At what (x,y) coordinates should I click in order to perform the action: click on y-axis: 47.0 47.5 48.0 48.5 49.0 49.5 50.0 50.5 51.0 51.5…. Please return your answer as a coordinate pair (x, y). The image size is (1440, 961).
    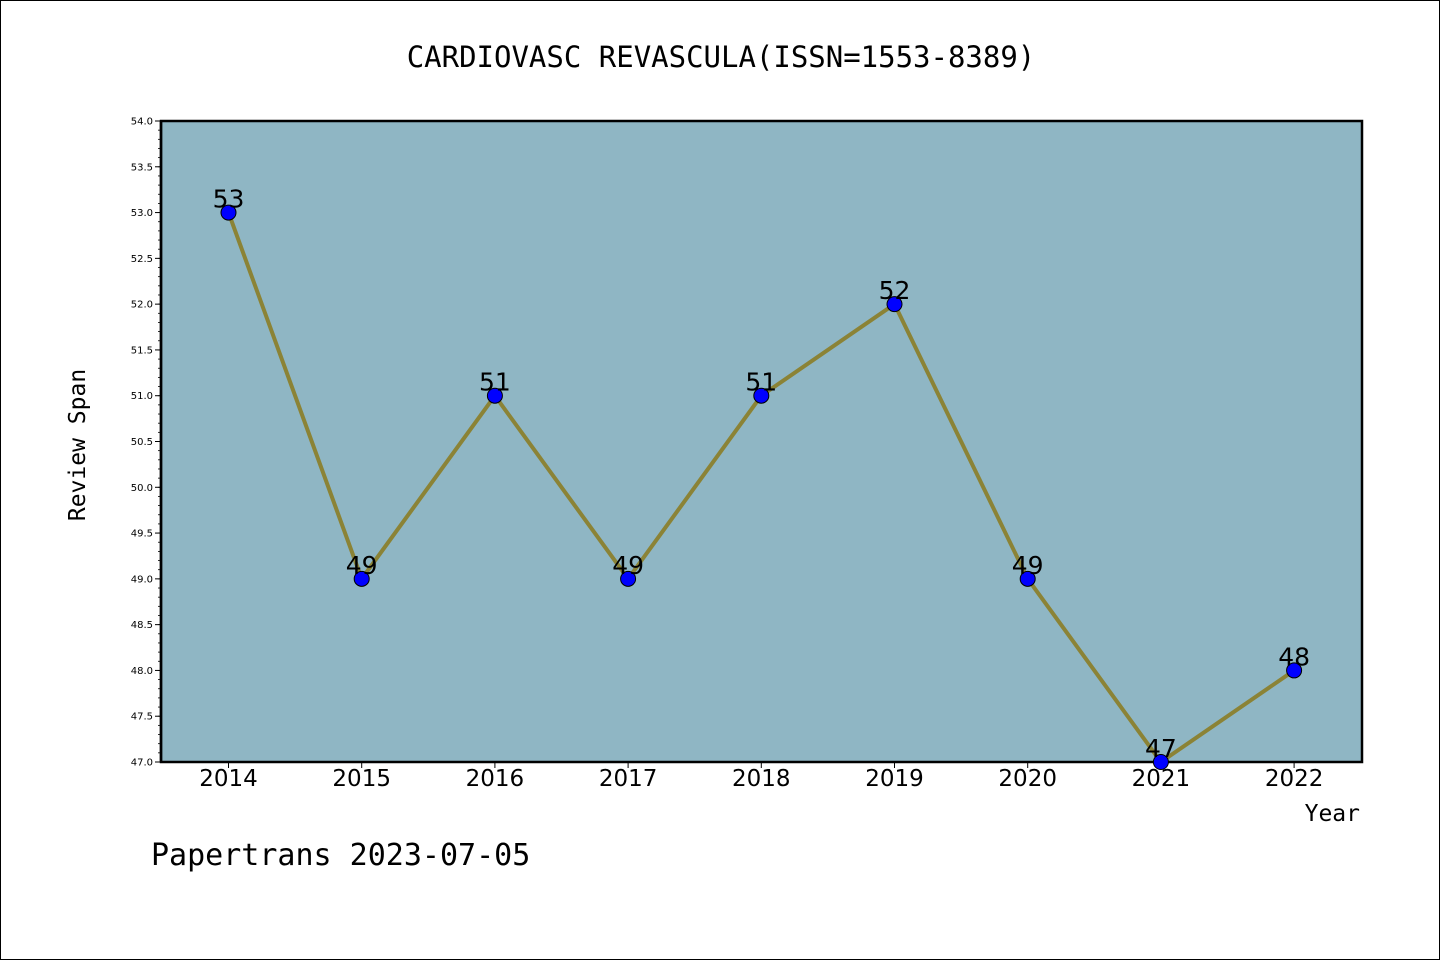
    Looking at the image, I should click on (147, 443).